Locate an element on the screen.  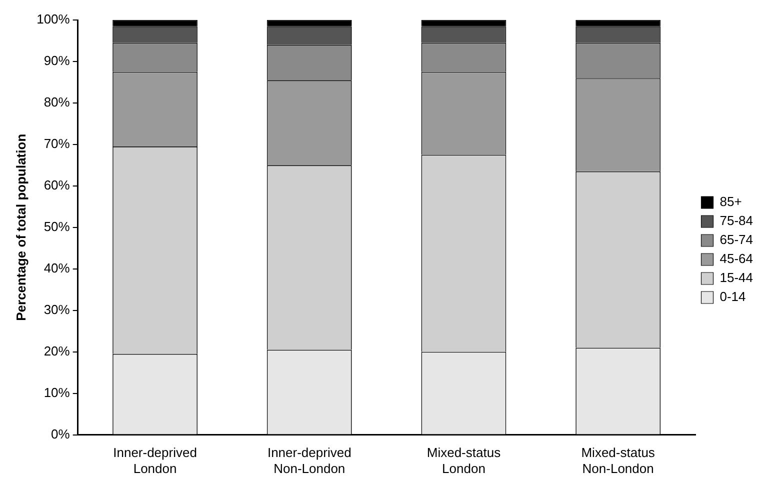
legend-label: 45-64 is located at coordinates (736, 258).